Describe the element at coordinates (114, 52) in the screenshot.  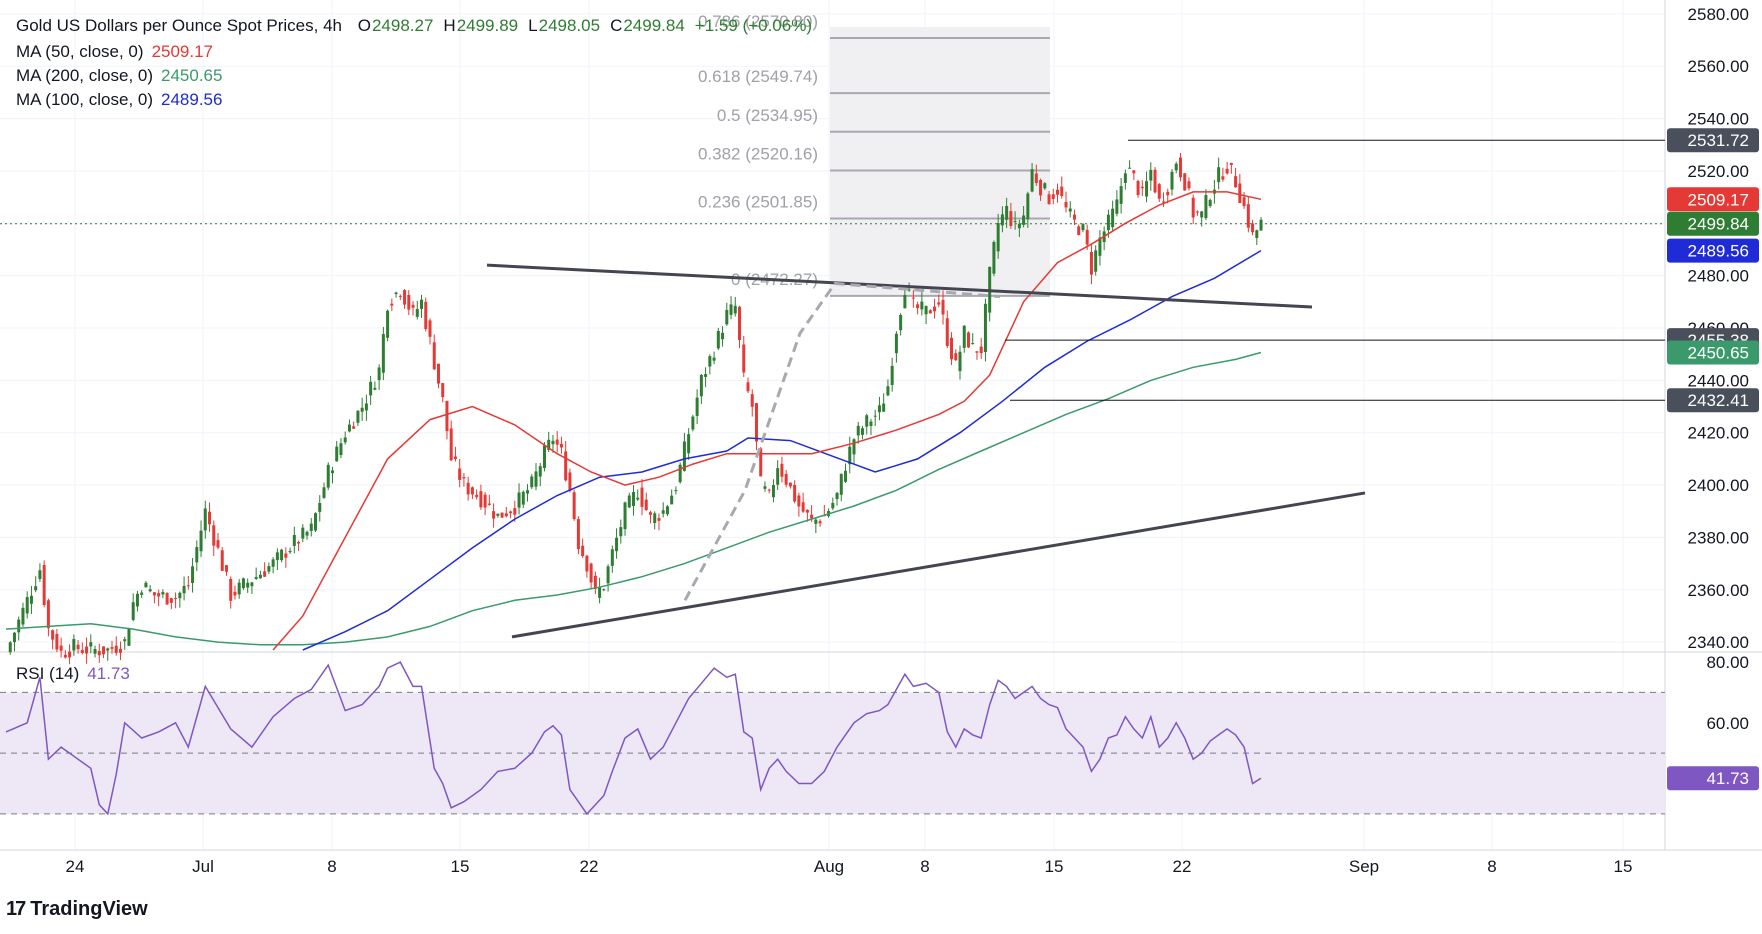
I see `ma50-legend: MA (50, close, 0) 2509.17` at that location.